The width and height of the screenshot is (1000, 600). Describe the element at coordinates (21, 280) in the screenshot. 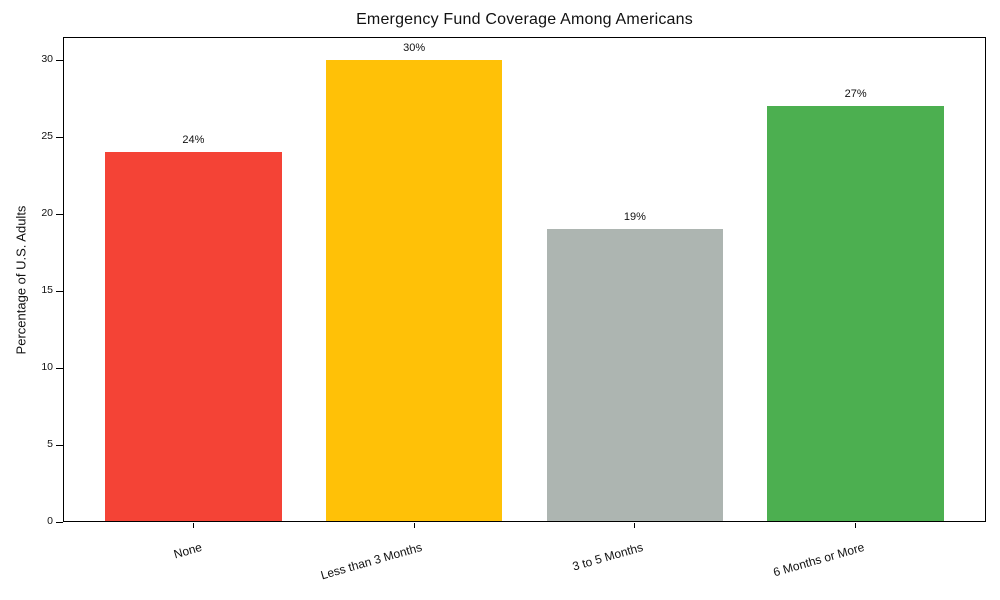

I see `y-axis-label: Percentage of U.S. Adults` at that location.